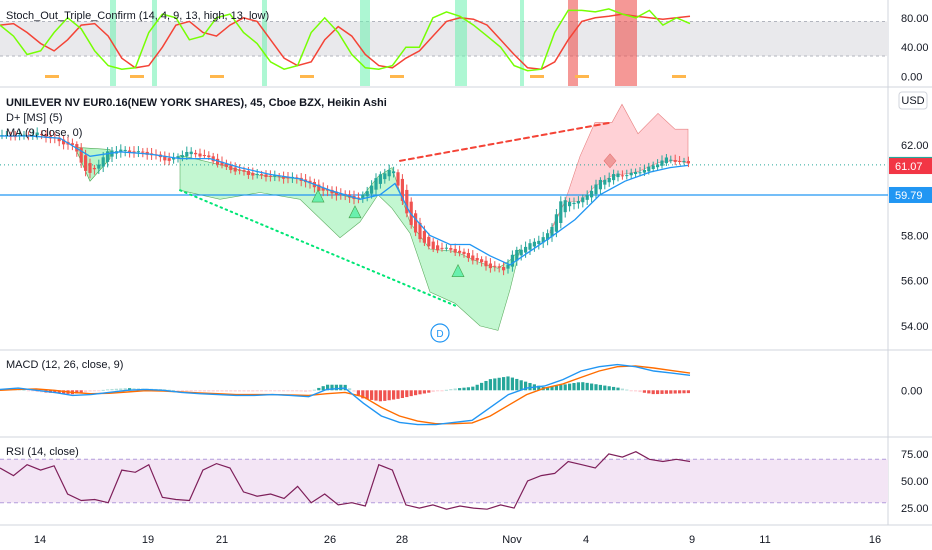 This screenshot has width=932, height=550. Describe the element at coordinates (402, 540) in the screenshot. I see `date-axis-tick: 28` at that location.